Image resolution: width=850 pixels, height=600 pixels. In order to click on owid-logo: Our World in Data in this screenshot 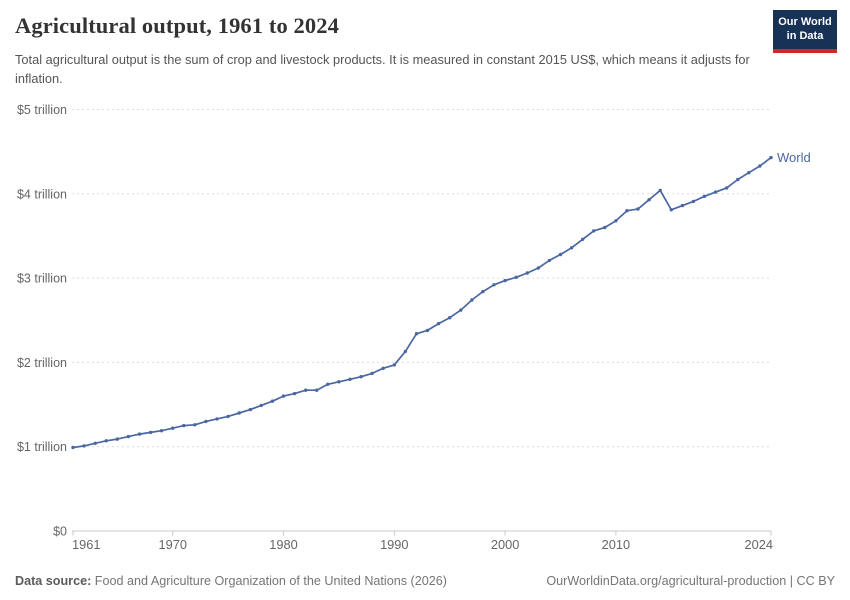, I will do `click(805, 31)`.